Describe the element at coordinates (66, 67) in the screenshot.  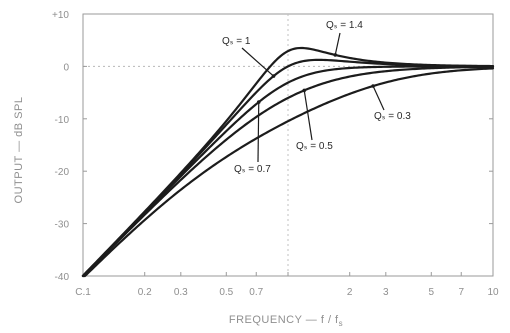
I see `y-tick-label: 0` at that location.